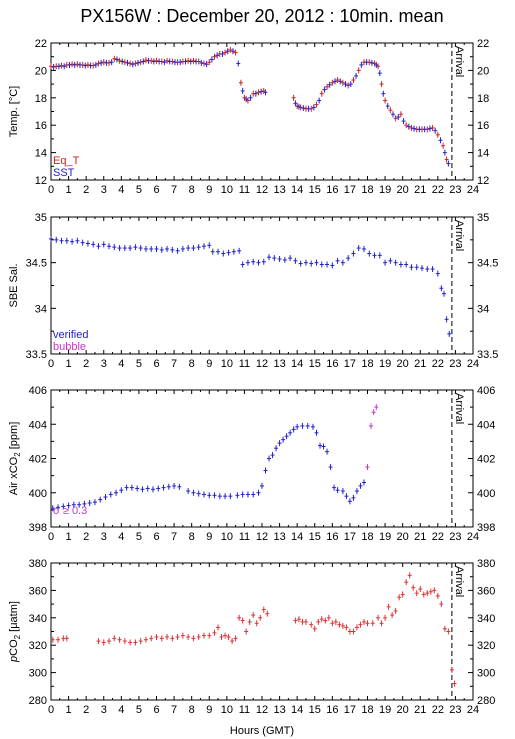  What do you see at coordinates (250, 286) in the screenshot?
I see `series-verified` at bounding box center [250, 286].